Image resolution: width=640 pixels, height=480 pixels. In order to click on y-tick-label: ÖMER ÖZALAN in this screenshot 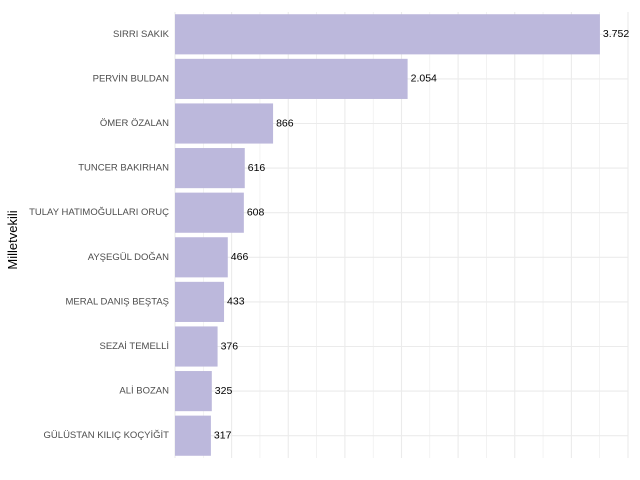, I will do `click(134, 123)`.